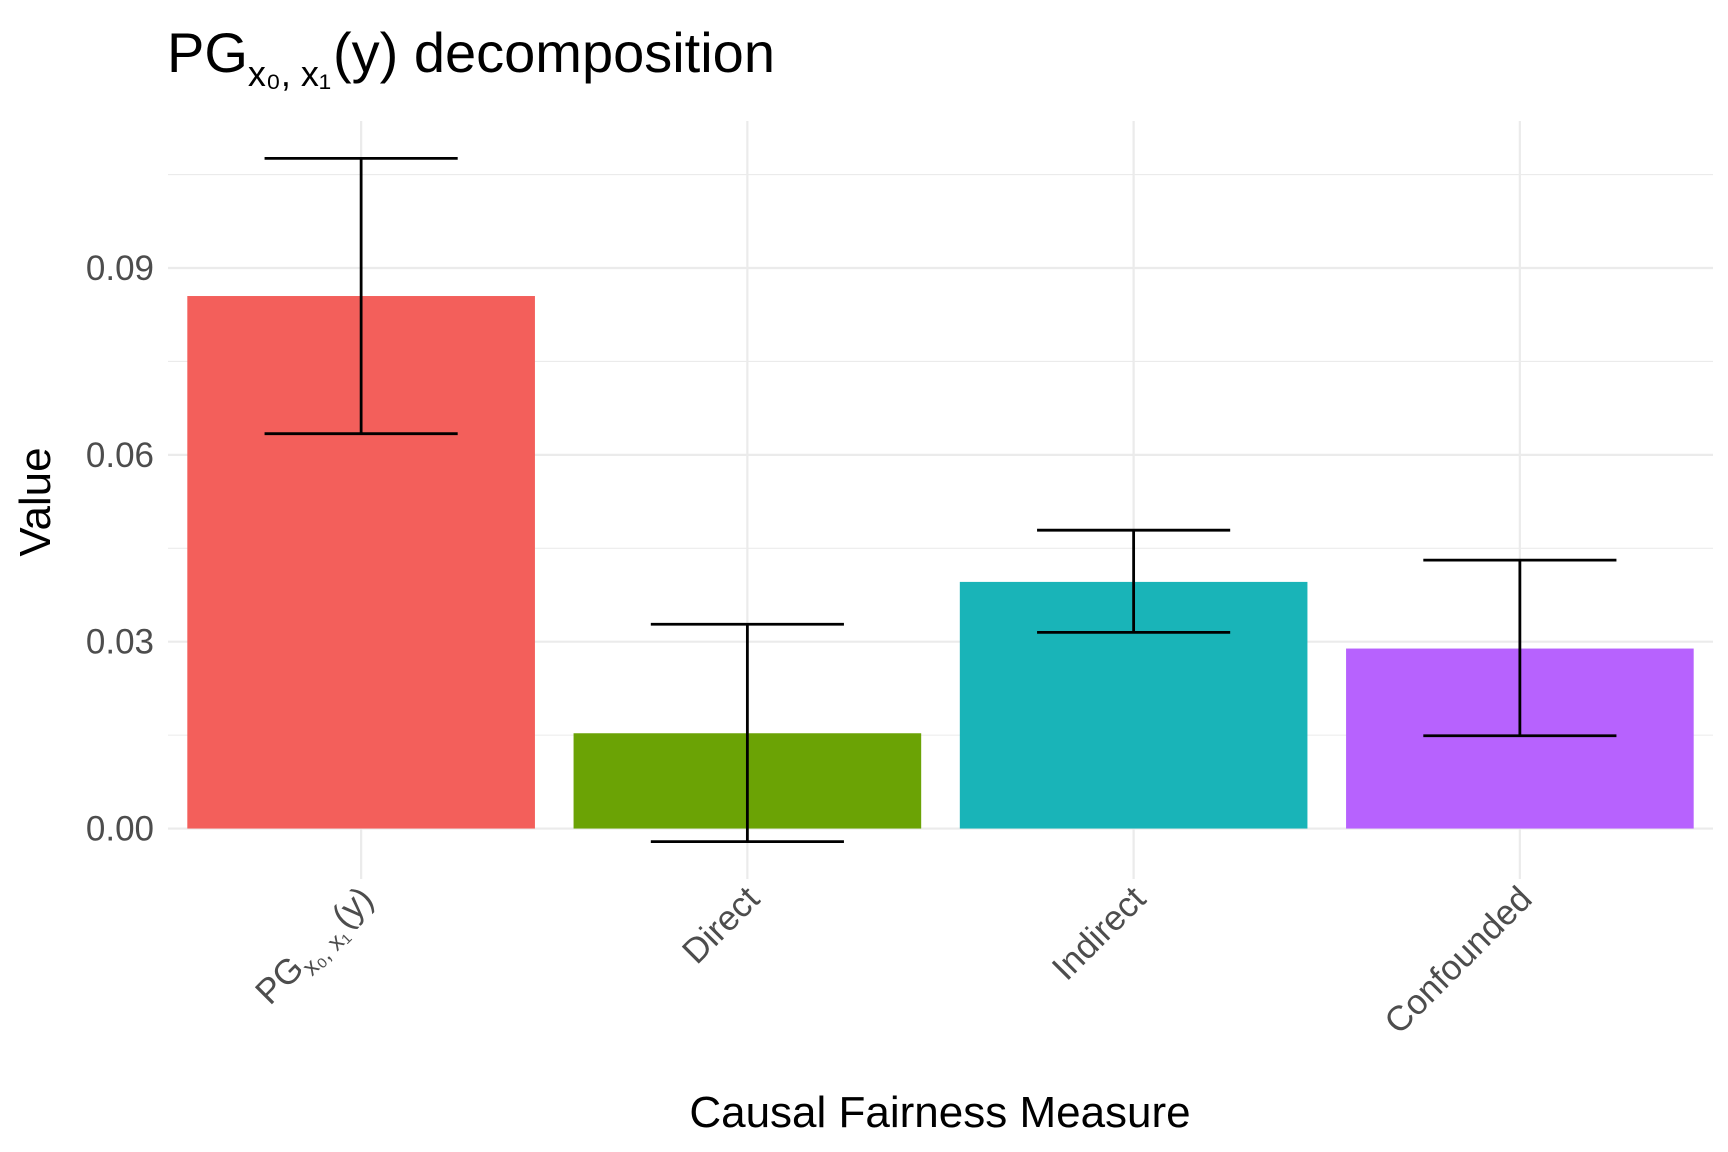 The height and width of the screenshot is (1152, 1728). Describe the element at coordinates (1099, 933) in the screenshot. I see `x-tick-label: Indirect` at that location.